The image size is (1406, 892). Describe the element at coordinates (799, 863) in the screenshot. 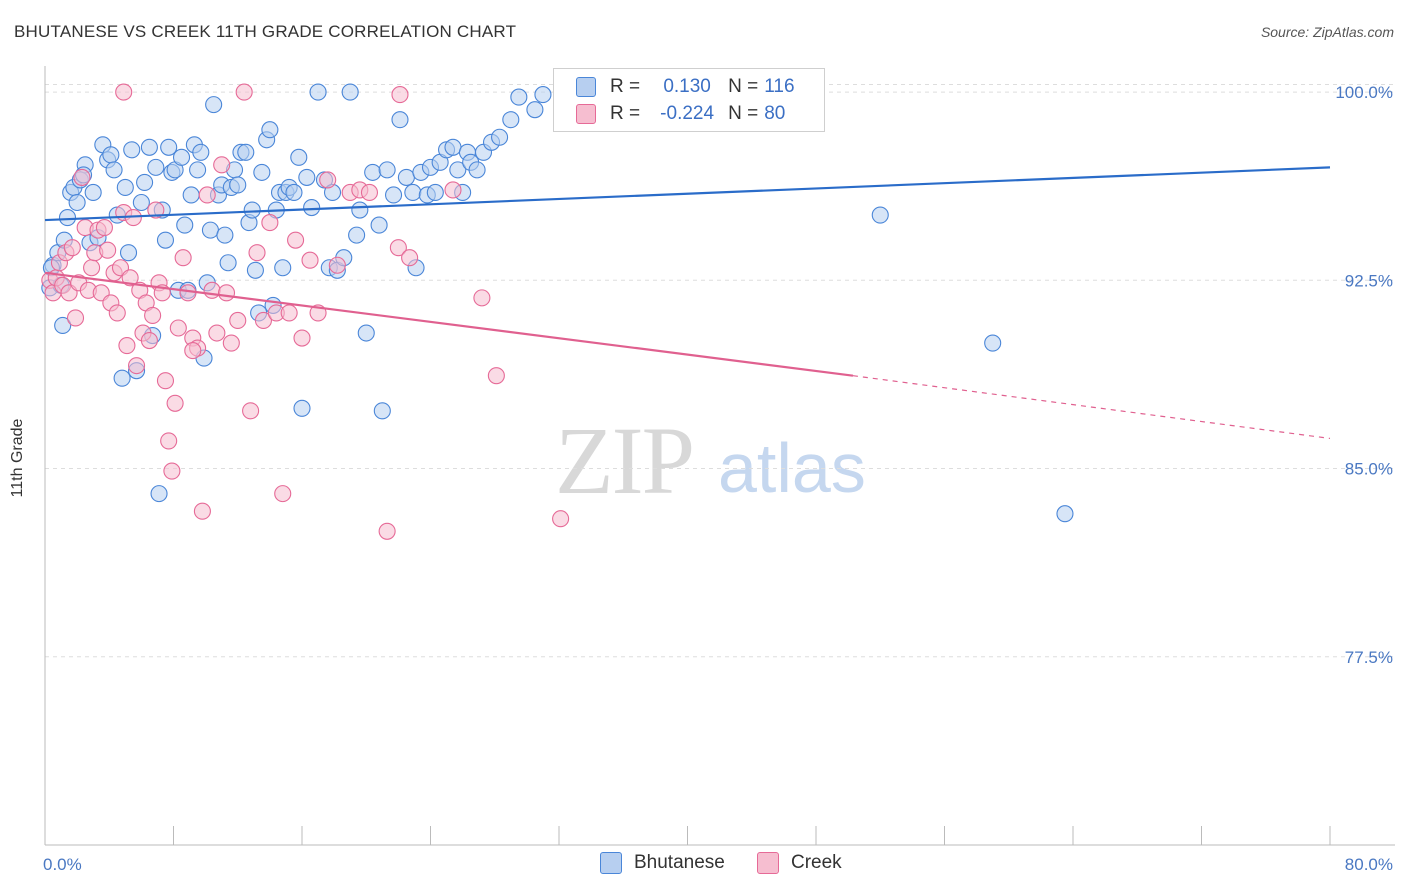

I see `series-legend-creek: Creek` at that location.